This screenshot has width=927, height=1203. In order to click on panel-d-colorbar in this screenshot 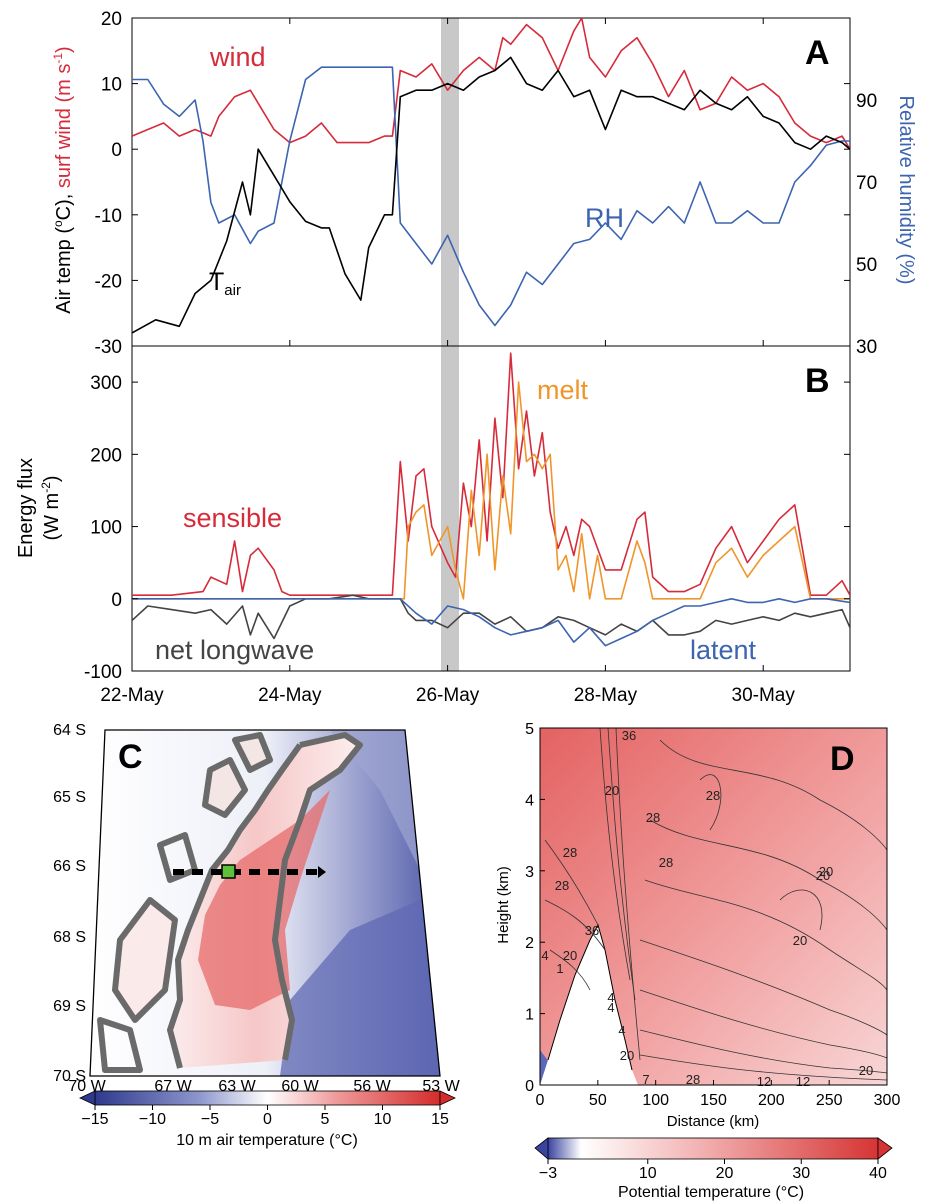, I will do `click(713, 1148)`.